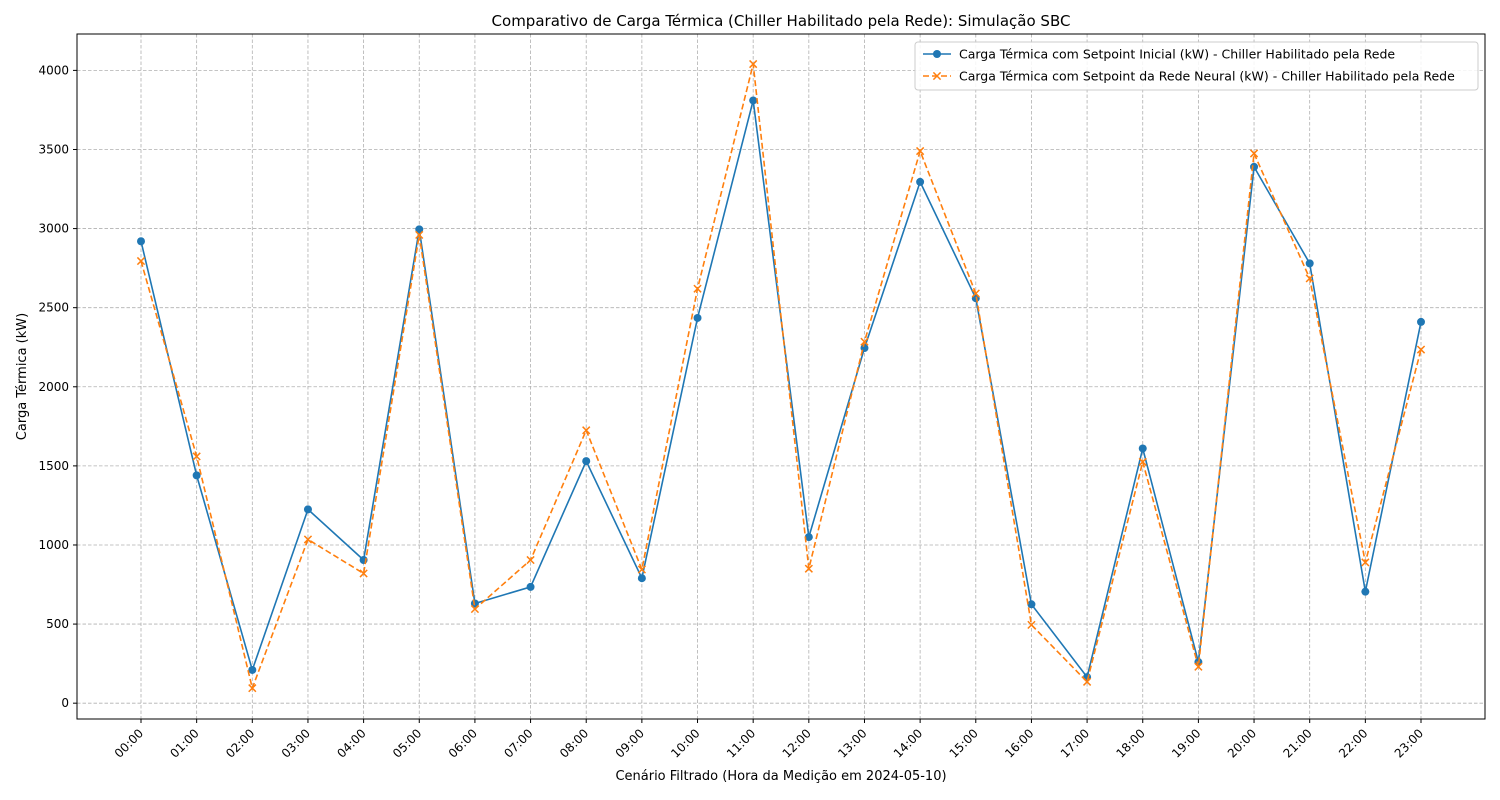  I want to click on y-axis: 0 500 1000 1500 2000 2500 3000 3500 4000, so click(57, 386).